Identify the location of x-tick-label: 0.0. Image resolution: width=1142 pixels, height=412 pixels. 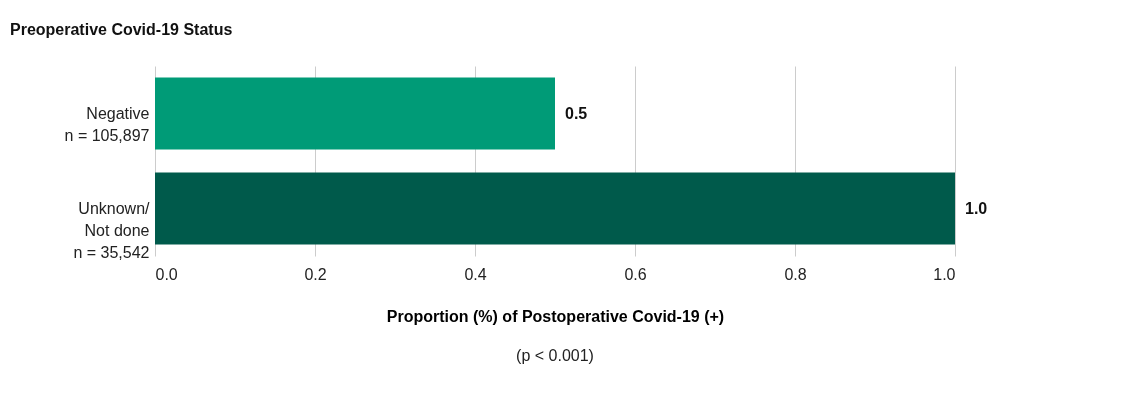
(166, 274).